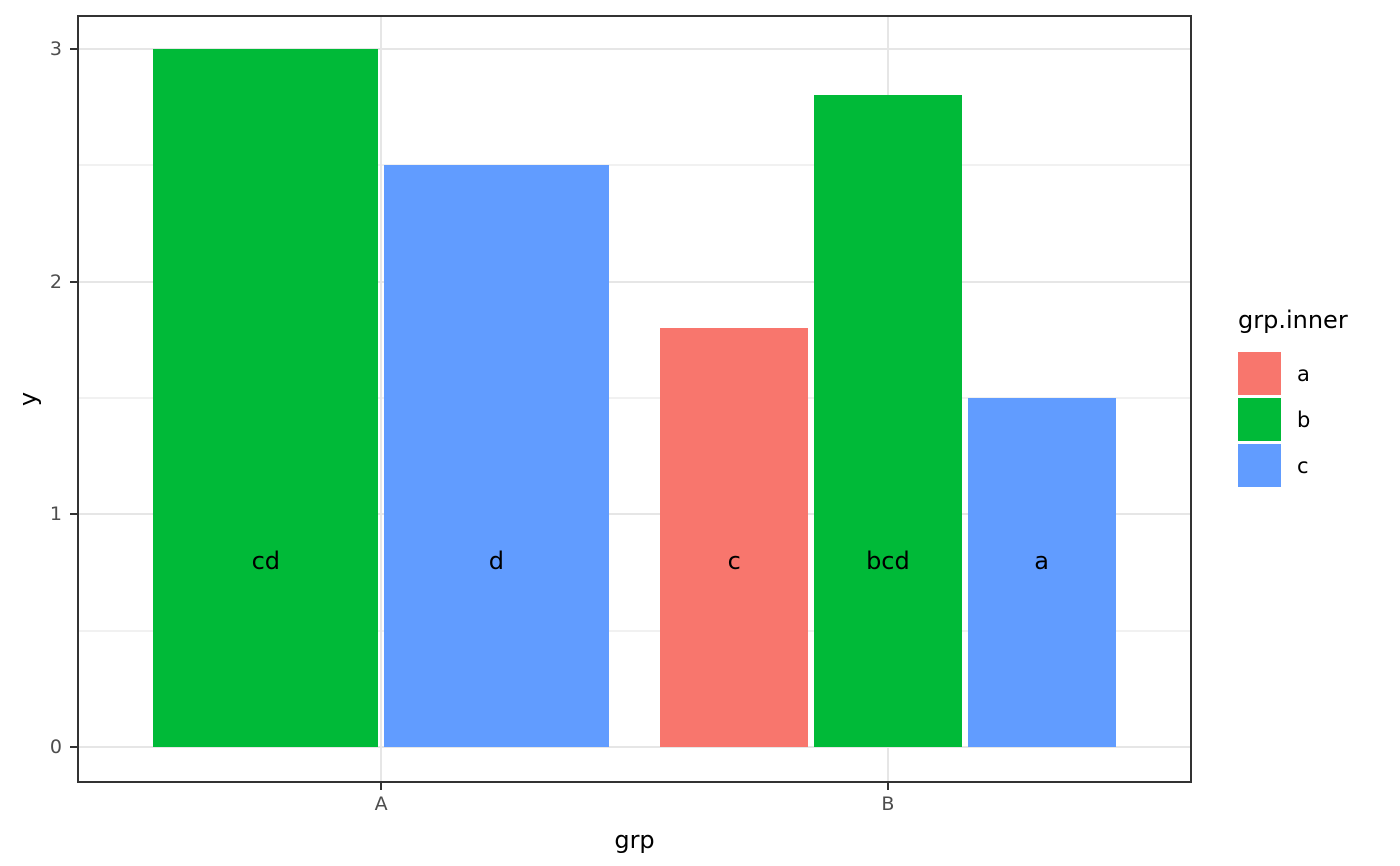 Image resolution: width=1400 pixels, height=866 pixels. I want to click on legend-item: b, so click(1318, 419).